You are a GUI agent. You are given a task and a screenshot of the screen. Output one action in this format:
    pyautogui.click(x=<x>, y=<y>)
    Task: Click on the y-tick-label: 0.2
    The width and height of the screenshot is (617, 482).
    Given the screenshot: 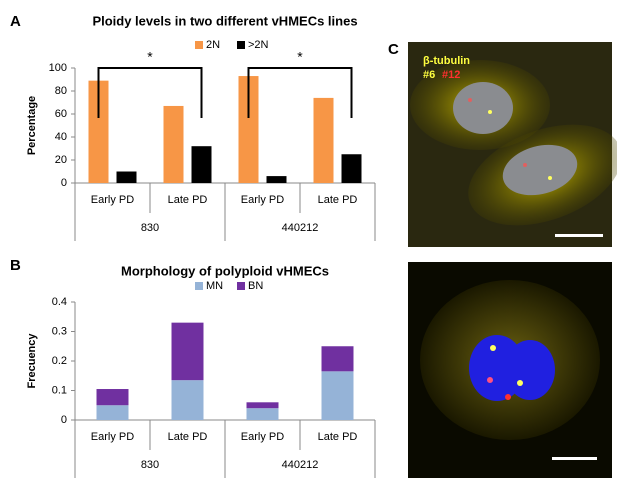 What is the action you would take?
    pyautogui.click(x=59, y=361)
    